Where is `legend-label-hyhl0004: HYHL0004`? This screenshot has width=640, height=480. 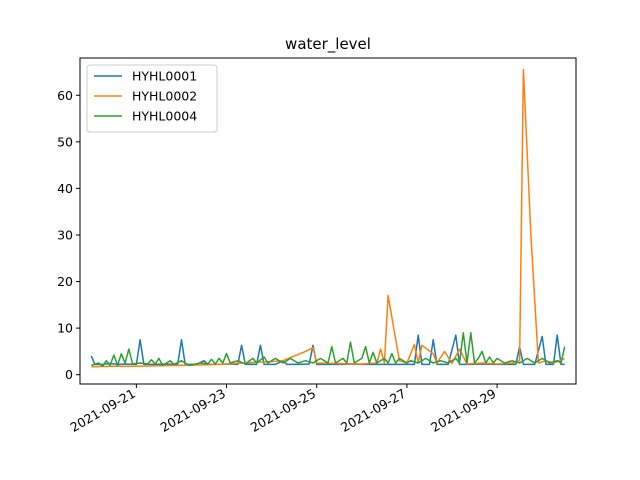
legend-label-hyhl0004: HYHL0004 is located at coordinates (164, 116).